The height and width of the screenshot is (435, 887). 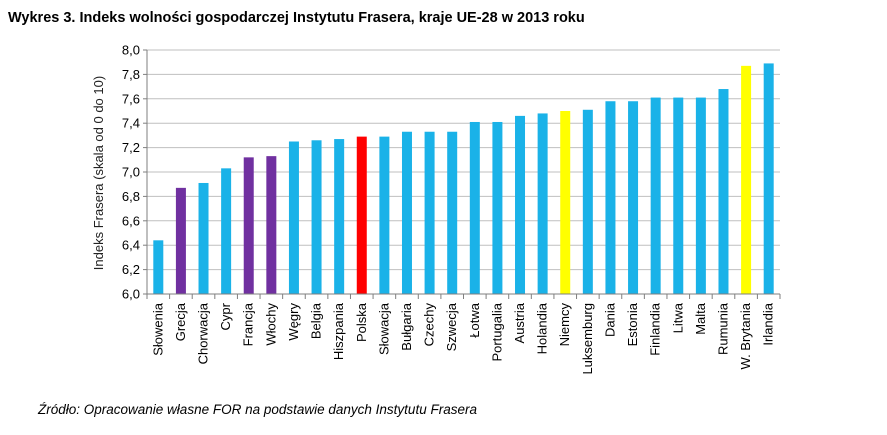 I want to click on x-tick-label: Chorwacja, so click(x=203, y=333).